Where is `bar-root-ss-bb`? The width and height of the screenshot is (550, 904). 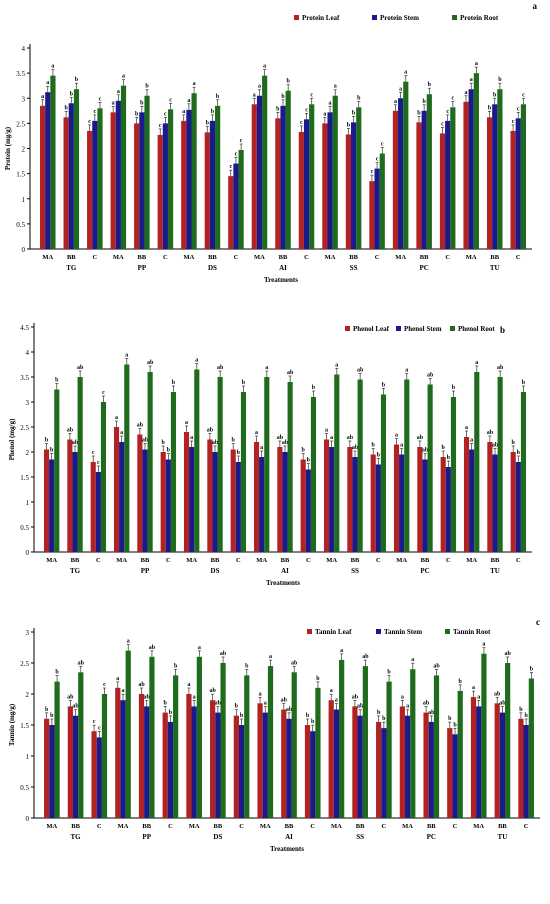
bar-root-ss-bb is located at coordinates (360, 465).